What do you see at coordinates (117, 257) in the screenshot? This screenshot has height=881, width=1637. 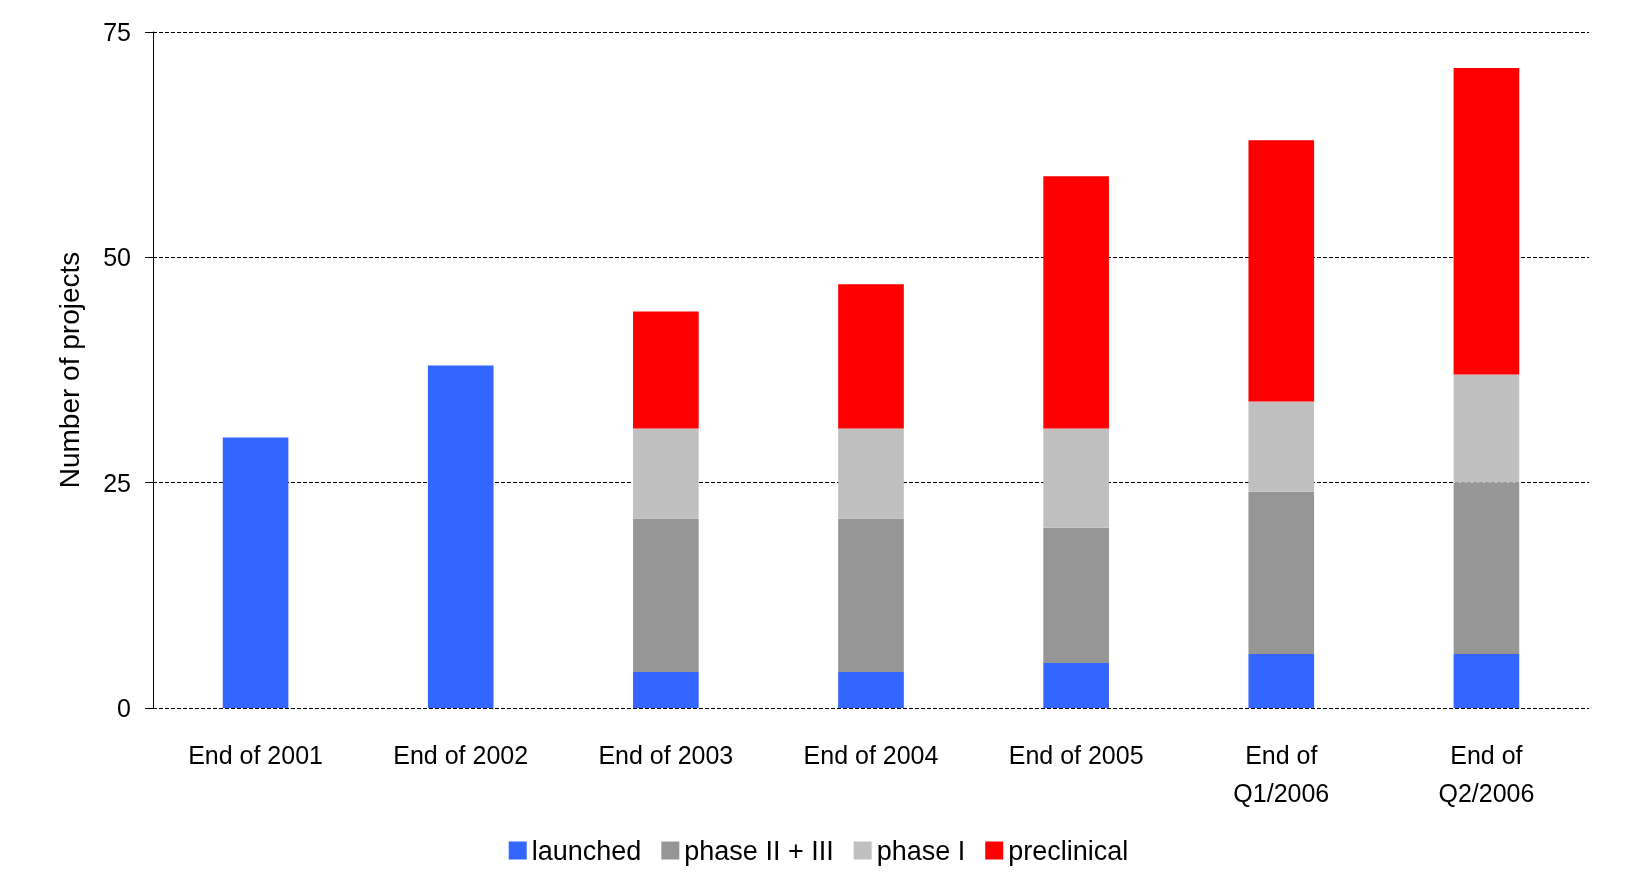 I see `y-tick-label: 50` at bounding box center [117, 257].